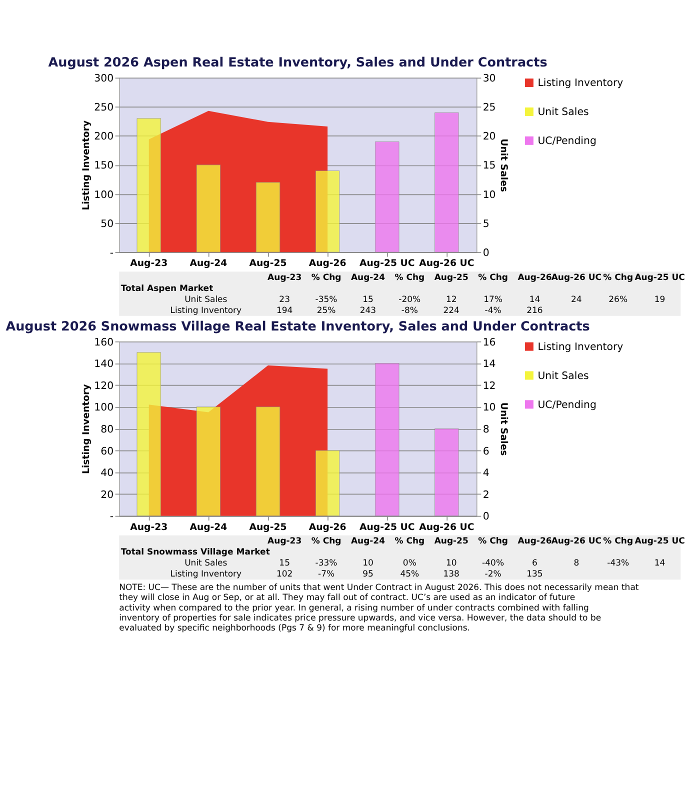 Image resolution: width=690 pixels, height=800 pixels. What do you see at coordinates (659, 277) in the screenshot?
I see `text: Aug-25 UC` at bounding box center [659, 277].